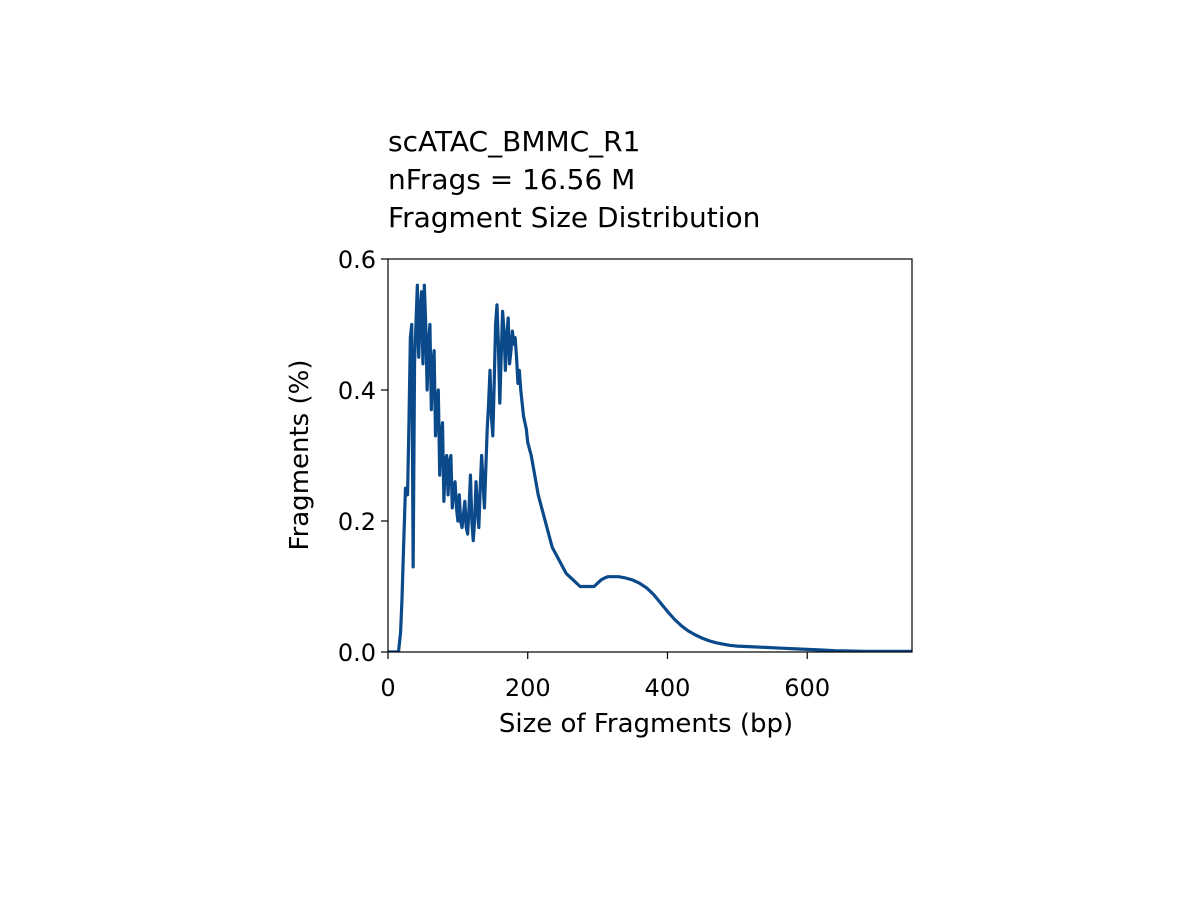  Describe the element at coordinates (300, 455) in the screenshot. I see `y-axis-label: Fragments (%)` at that location.